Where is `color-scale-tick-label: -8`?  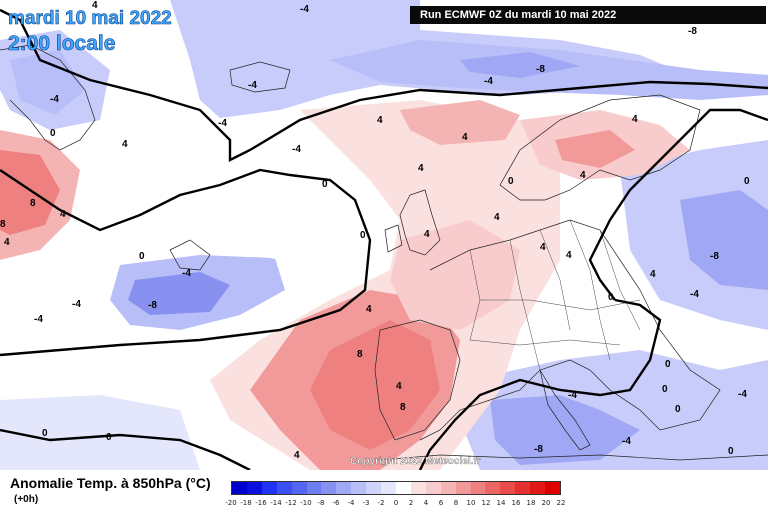 color-scale-tick-label: -8 is located at coordinates (321, 503).